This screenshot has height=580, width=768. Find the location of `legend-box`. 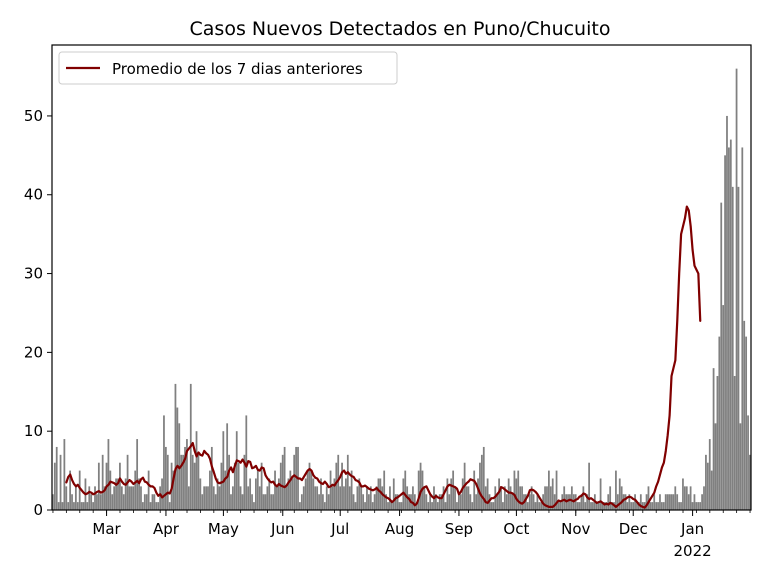

legend-box is located at coordinates (228, 68).